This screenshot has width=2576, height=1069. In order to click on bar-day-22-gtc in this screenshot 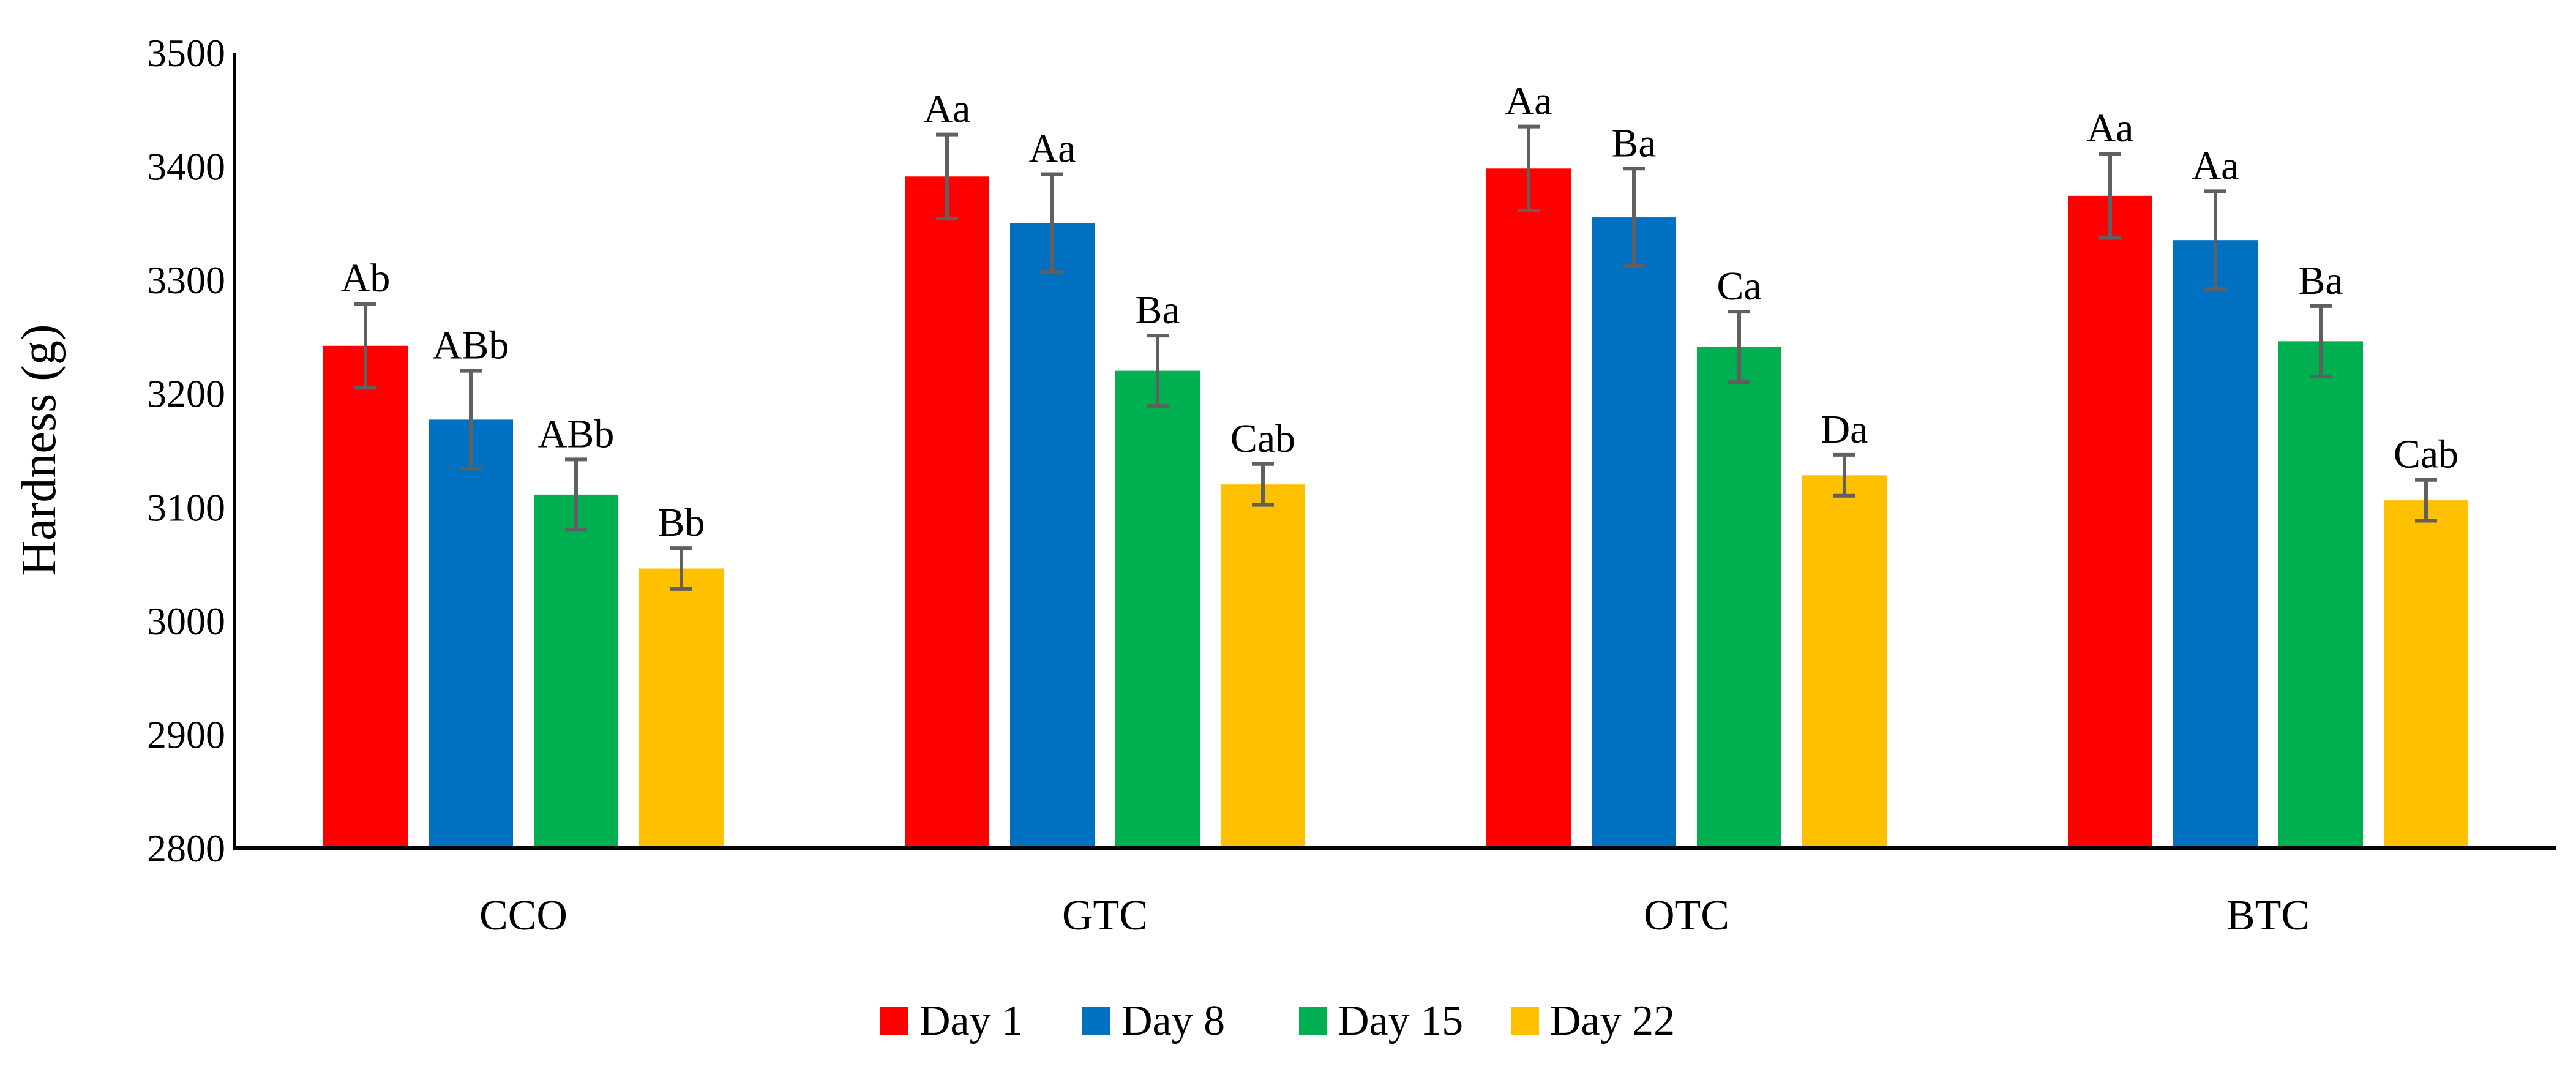, I will do `click(1263, 666)`.